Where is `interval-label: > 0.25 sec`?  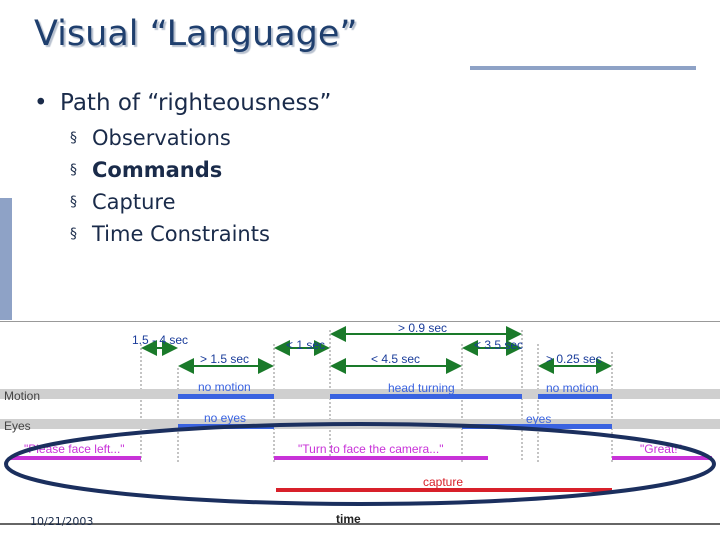
interval-label: > 0.25 sec is located at coordinates (574, 359).